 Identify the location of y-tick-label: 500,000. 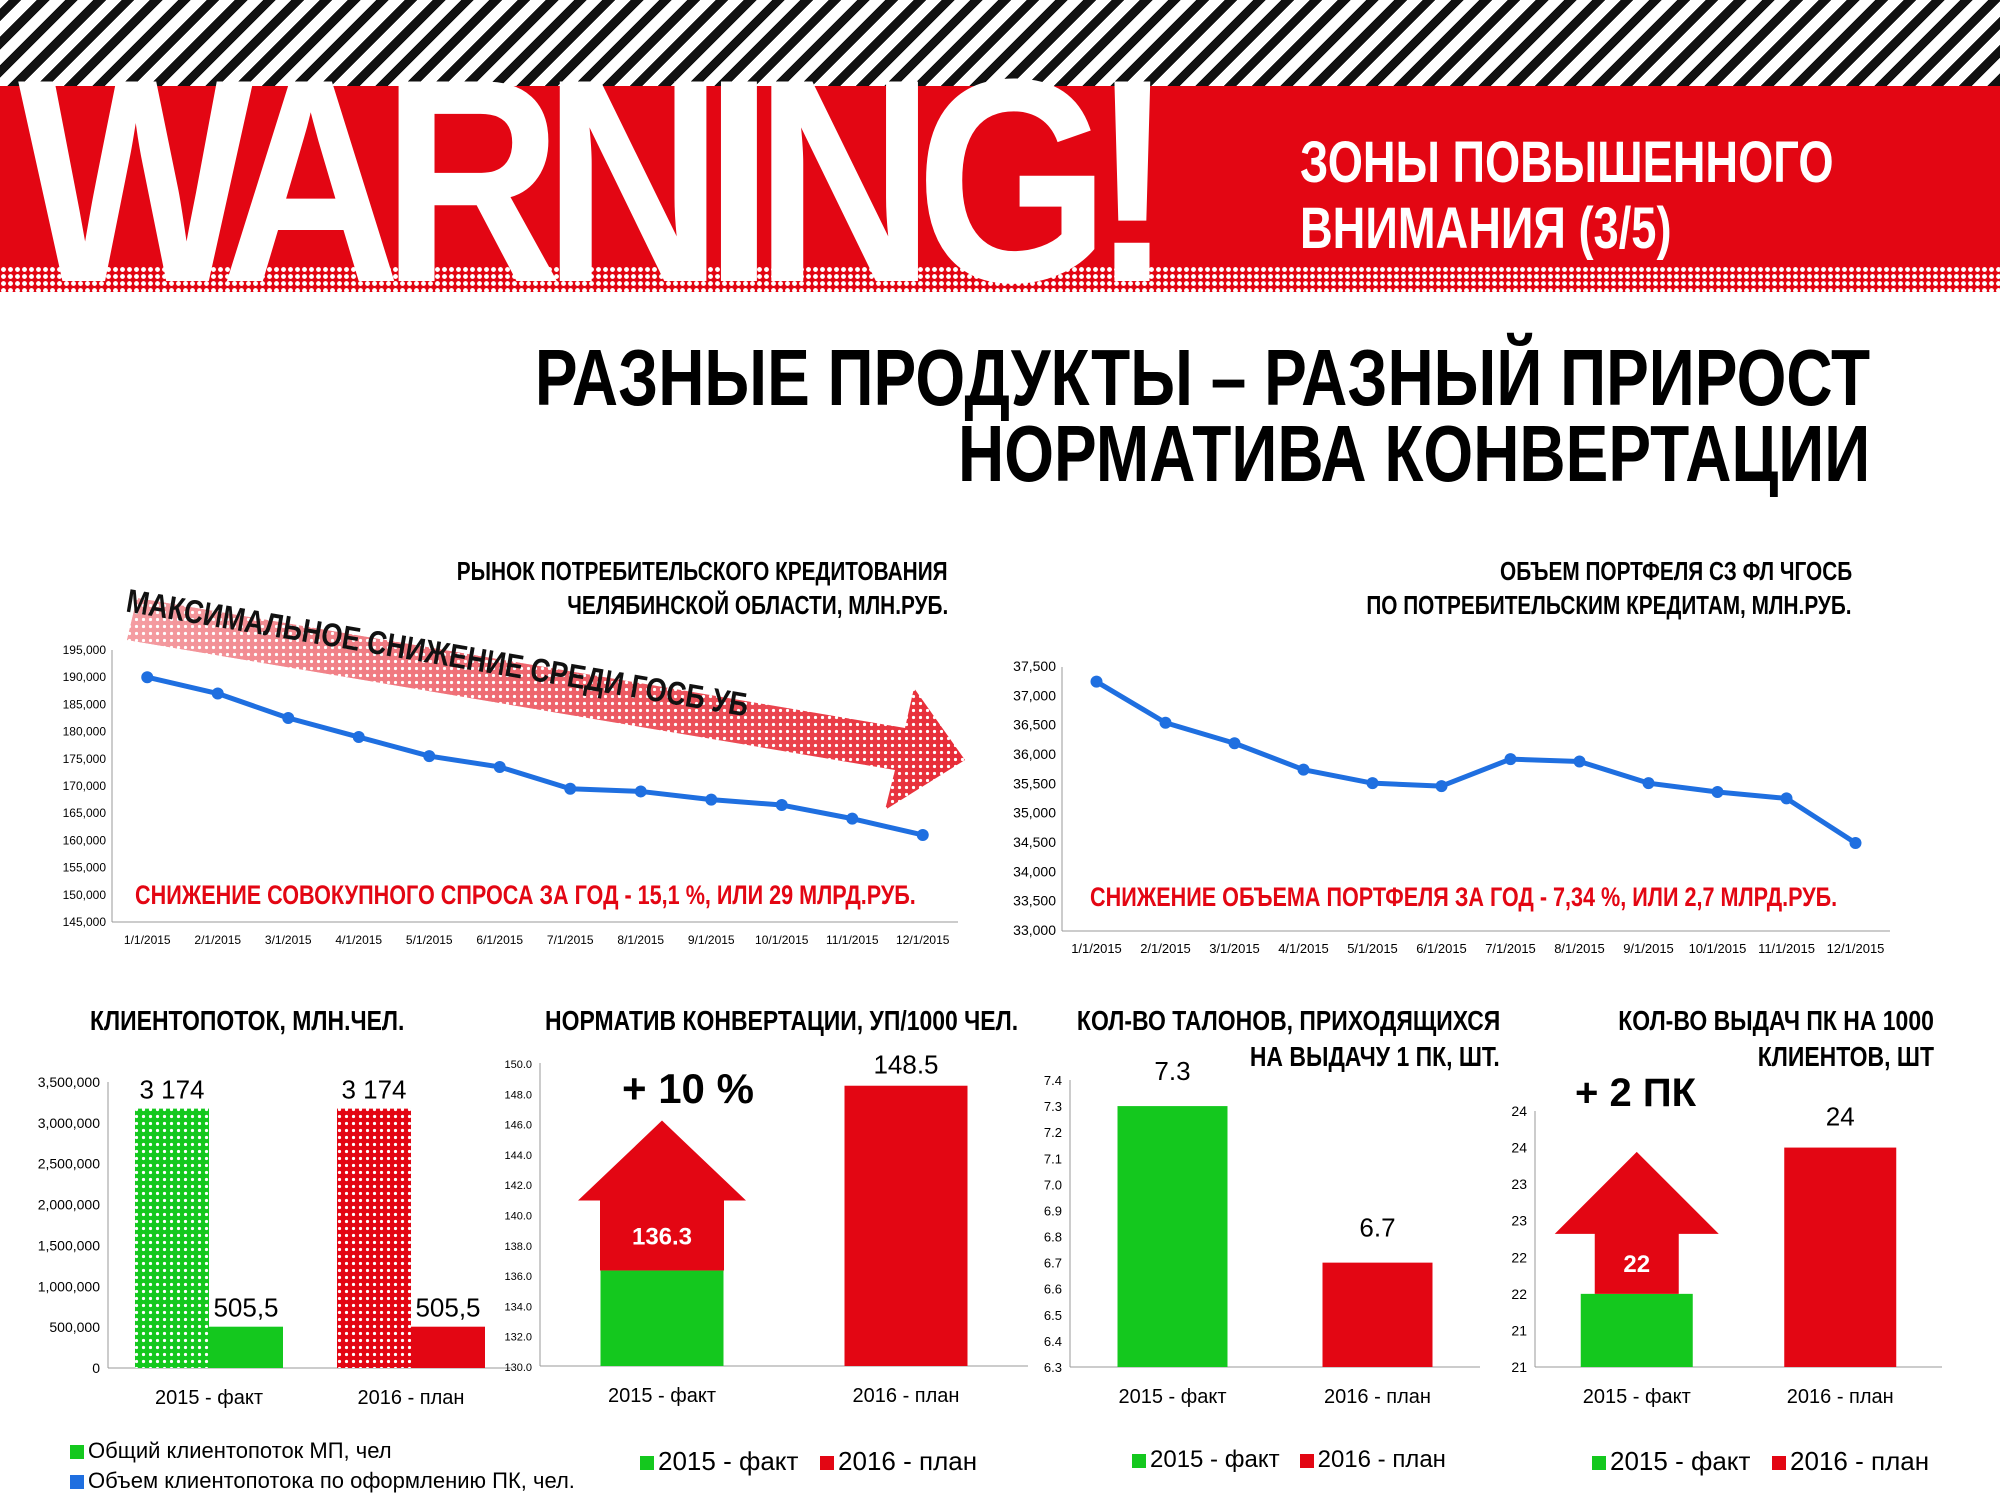
(74, 1327).